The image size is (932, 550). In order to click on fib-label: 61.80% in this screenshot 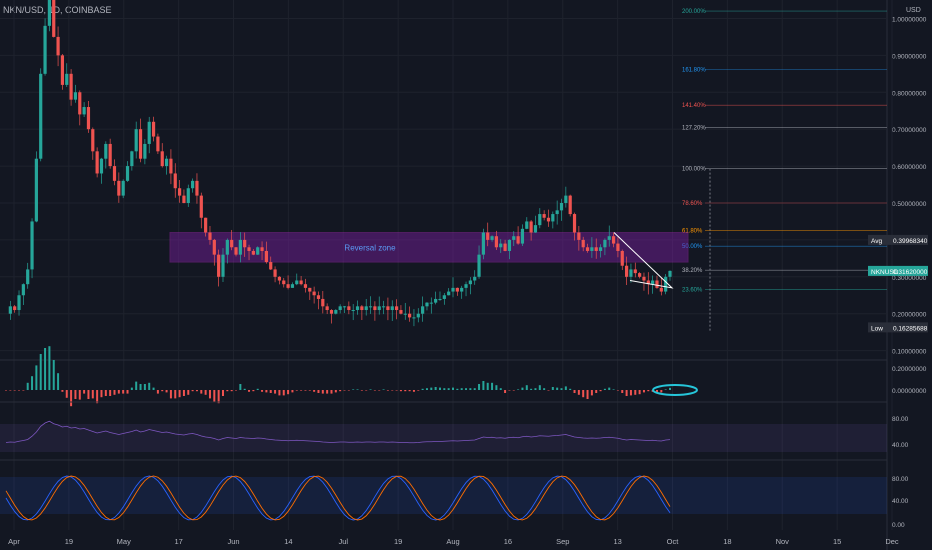, I will do `click(692, 232)`.